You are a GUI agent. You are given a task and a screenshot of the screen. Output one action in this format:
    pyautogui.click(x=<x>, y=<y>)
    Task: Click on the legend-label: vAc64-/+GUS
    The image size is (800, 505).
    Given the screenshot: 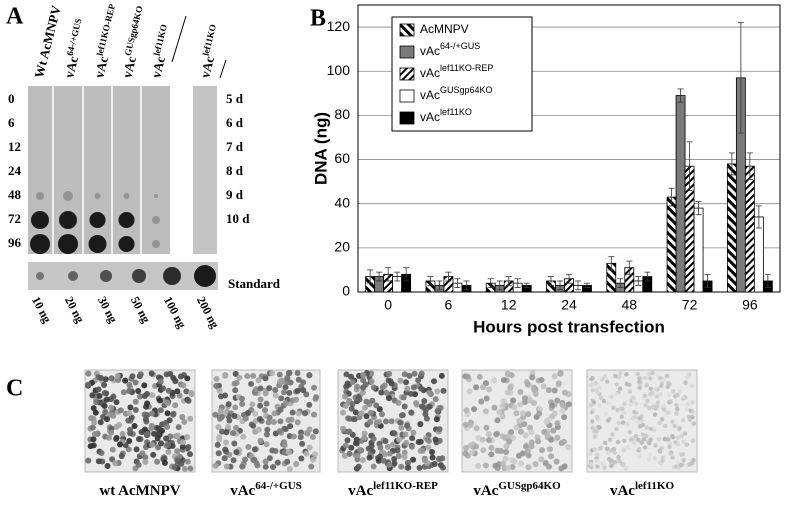 What is the action you would take?
    pyautogui.click(x=450, y=49)
    